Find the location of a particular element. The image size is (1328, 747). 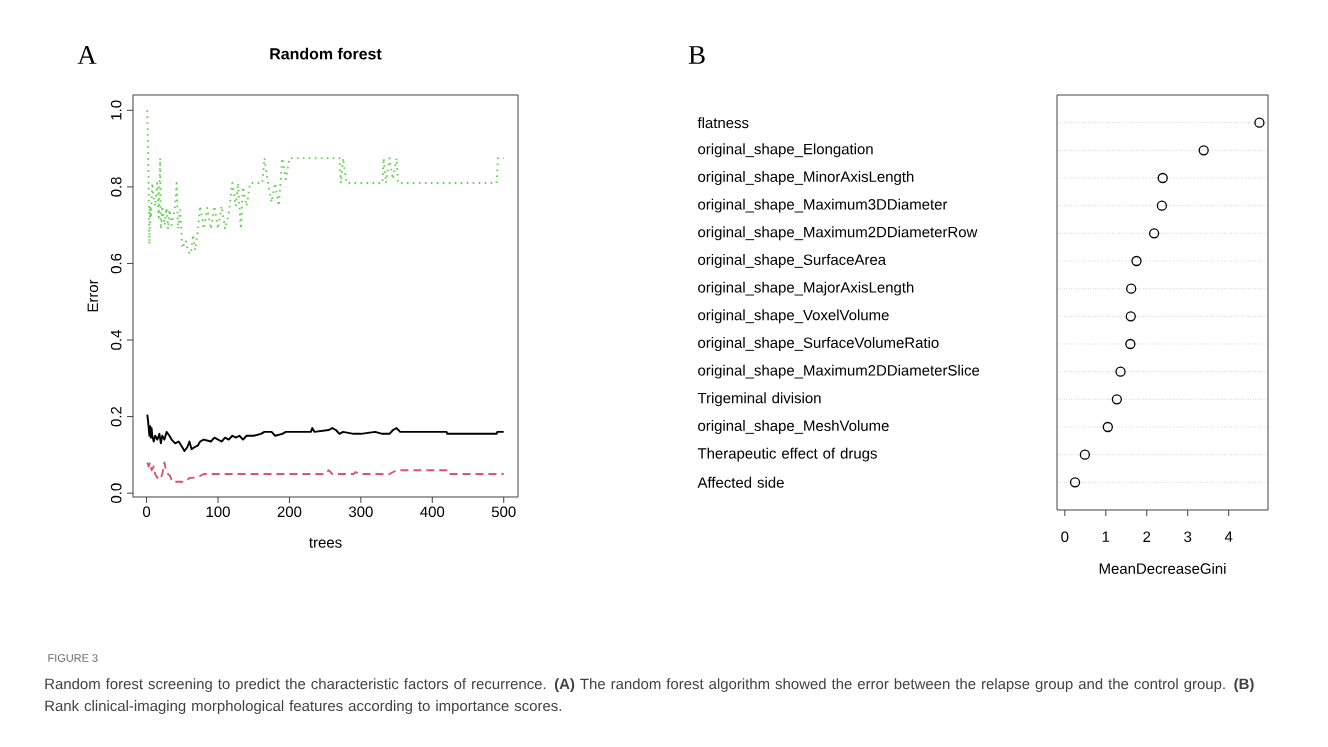

y-tick-label: original_shape_SurfaceArea is located at coordinates (792, 261).